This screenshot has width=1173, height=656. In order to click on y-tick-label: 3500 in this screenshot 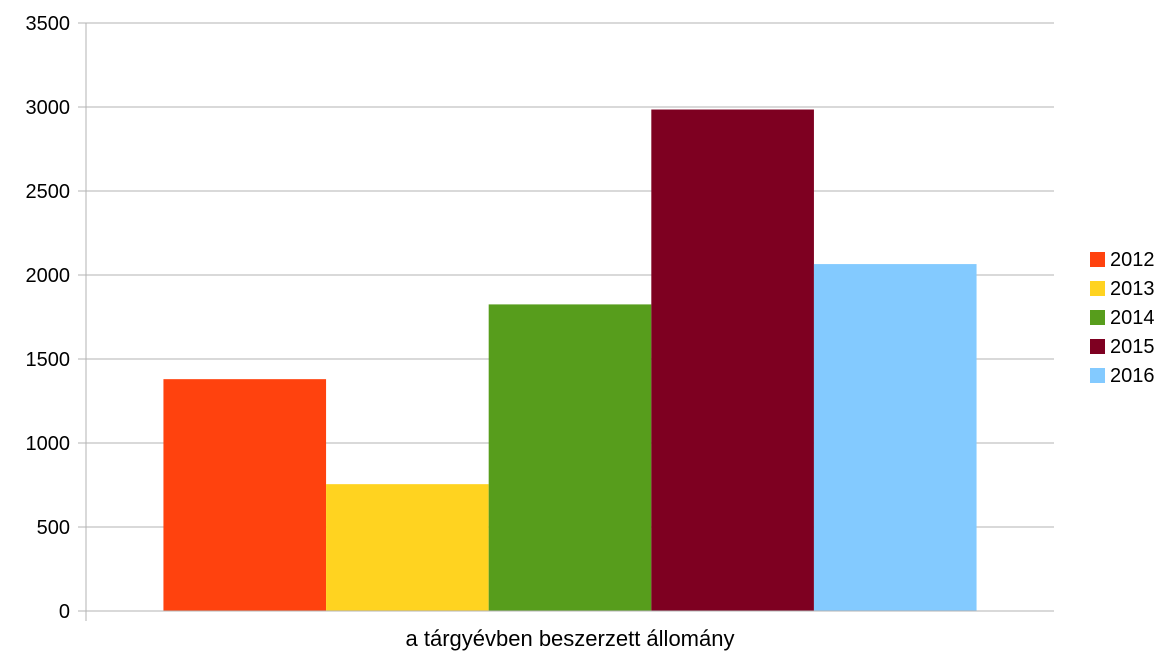, I will do `click(48, 24)`.